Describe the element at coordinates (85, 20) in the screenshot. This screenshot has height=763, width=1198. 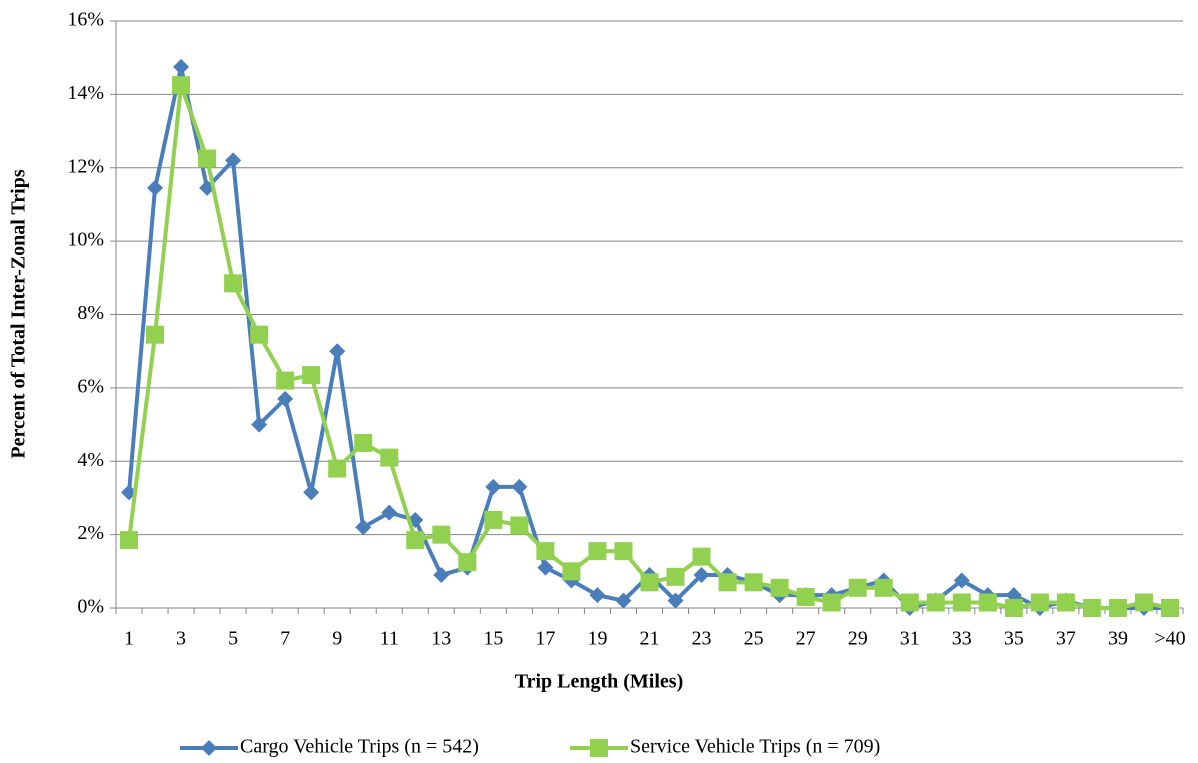
I see `y-tick-label: 16%` at that location.